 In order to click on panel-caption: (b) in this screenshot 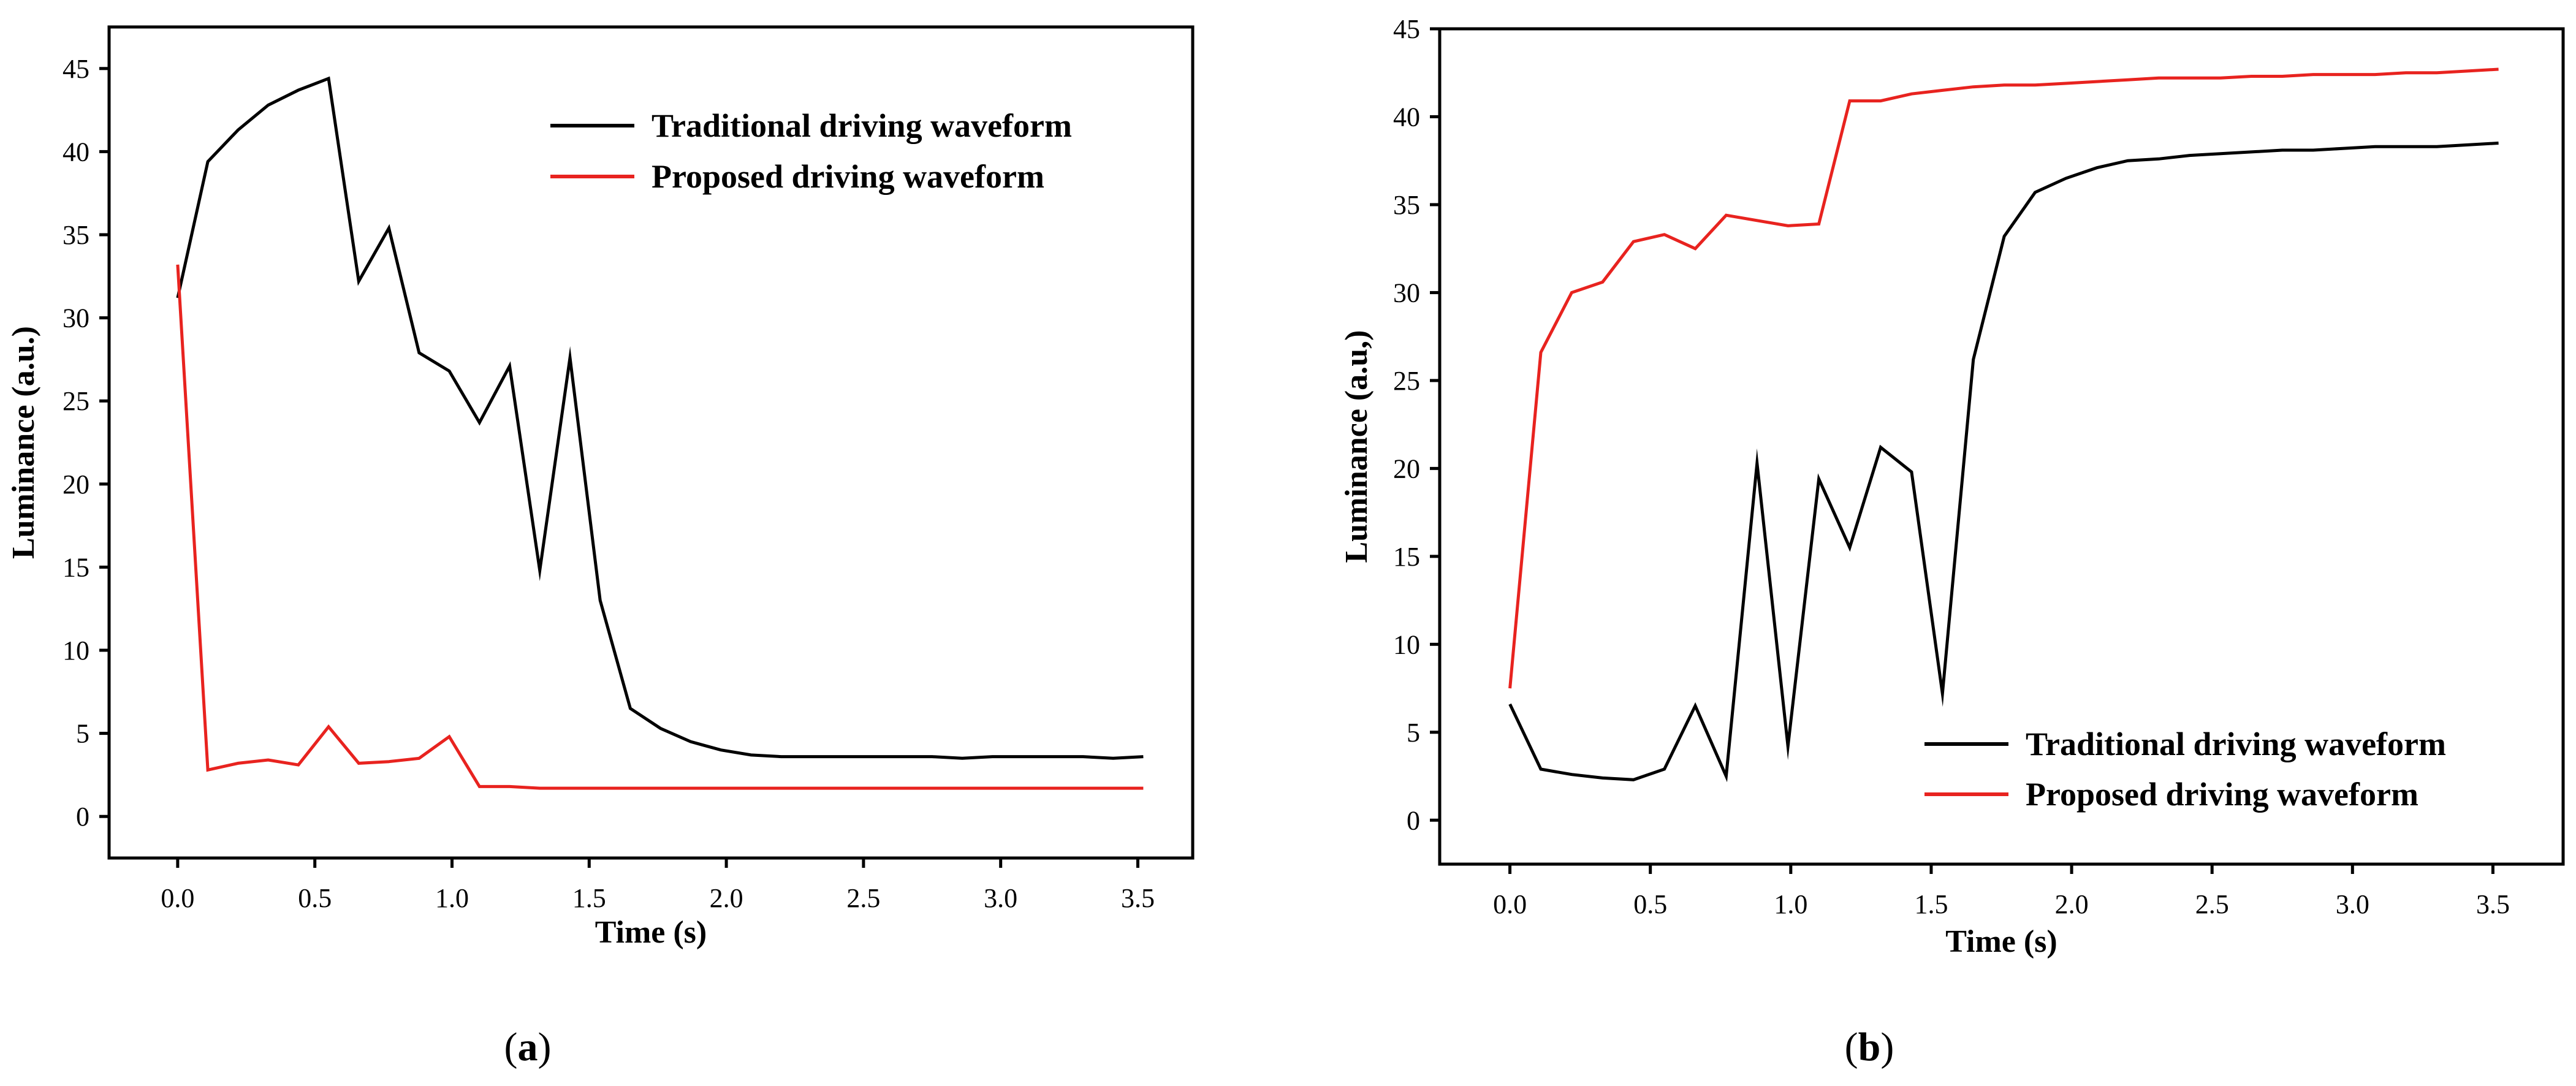, I will do `click(1869, 1047)`.